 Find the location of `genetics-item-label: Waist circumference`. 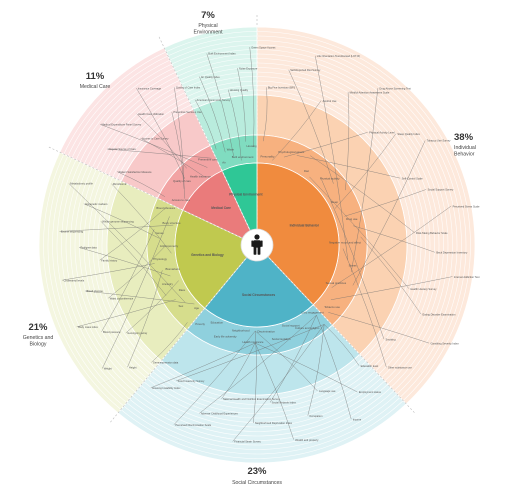

genetics-item-label: Waist circumference is located at coordinates (122, 298).